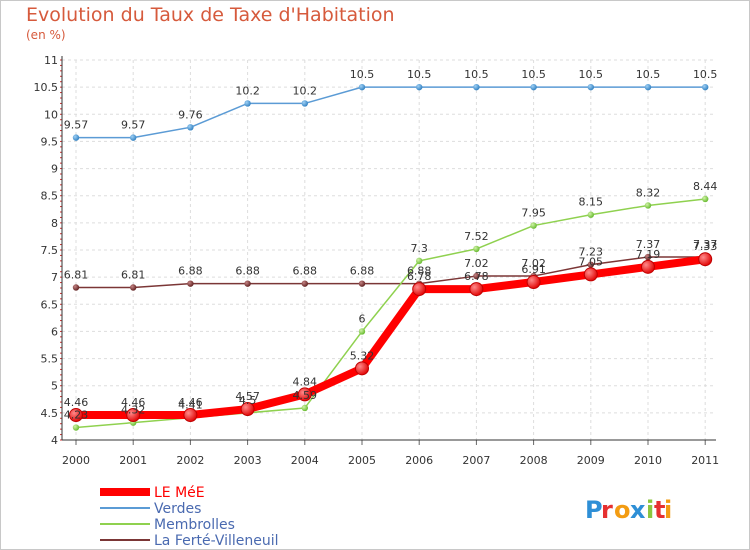 The width and height of the screenshot is (750, 550). I want to click on data-label-membrolles: 7.95, so click(533, 213).